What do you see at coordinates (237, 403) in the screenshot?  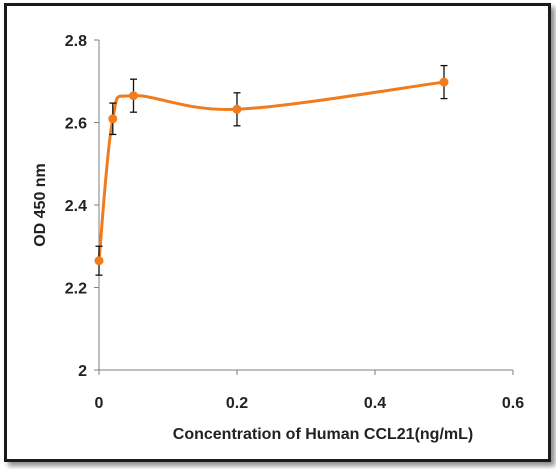 I see `x-tick-label: 0.2` at bounding box center [237, 403].